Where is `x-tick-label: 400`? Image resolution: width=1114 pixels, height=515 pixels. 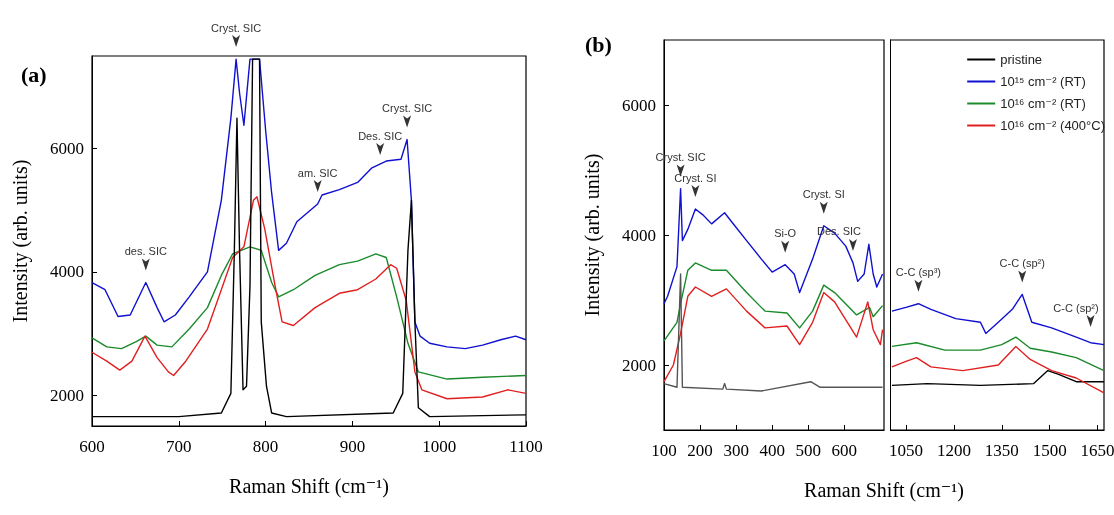
x-tick-label: 400 is located at coordinates (772, 450).